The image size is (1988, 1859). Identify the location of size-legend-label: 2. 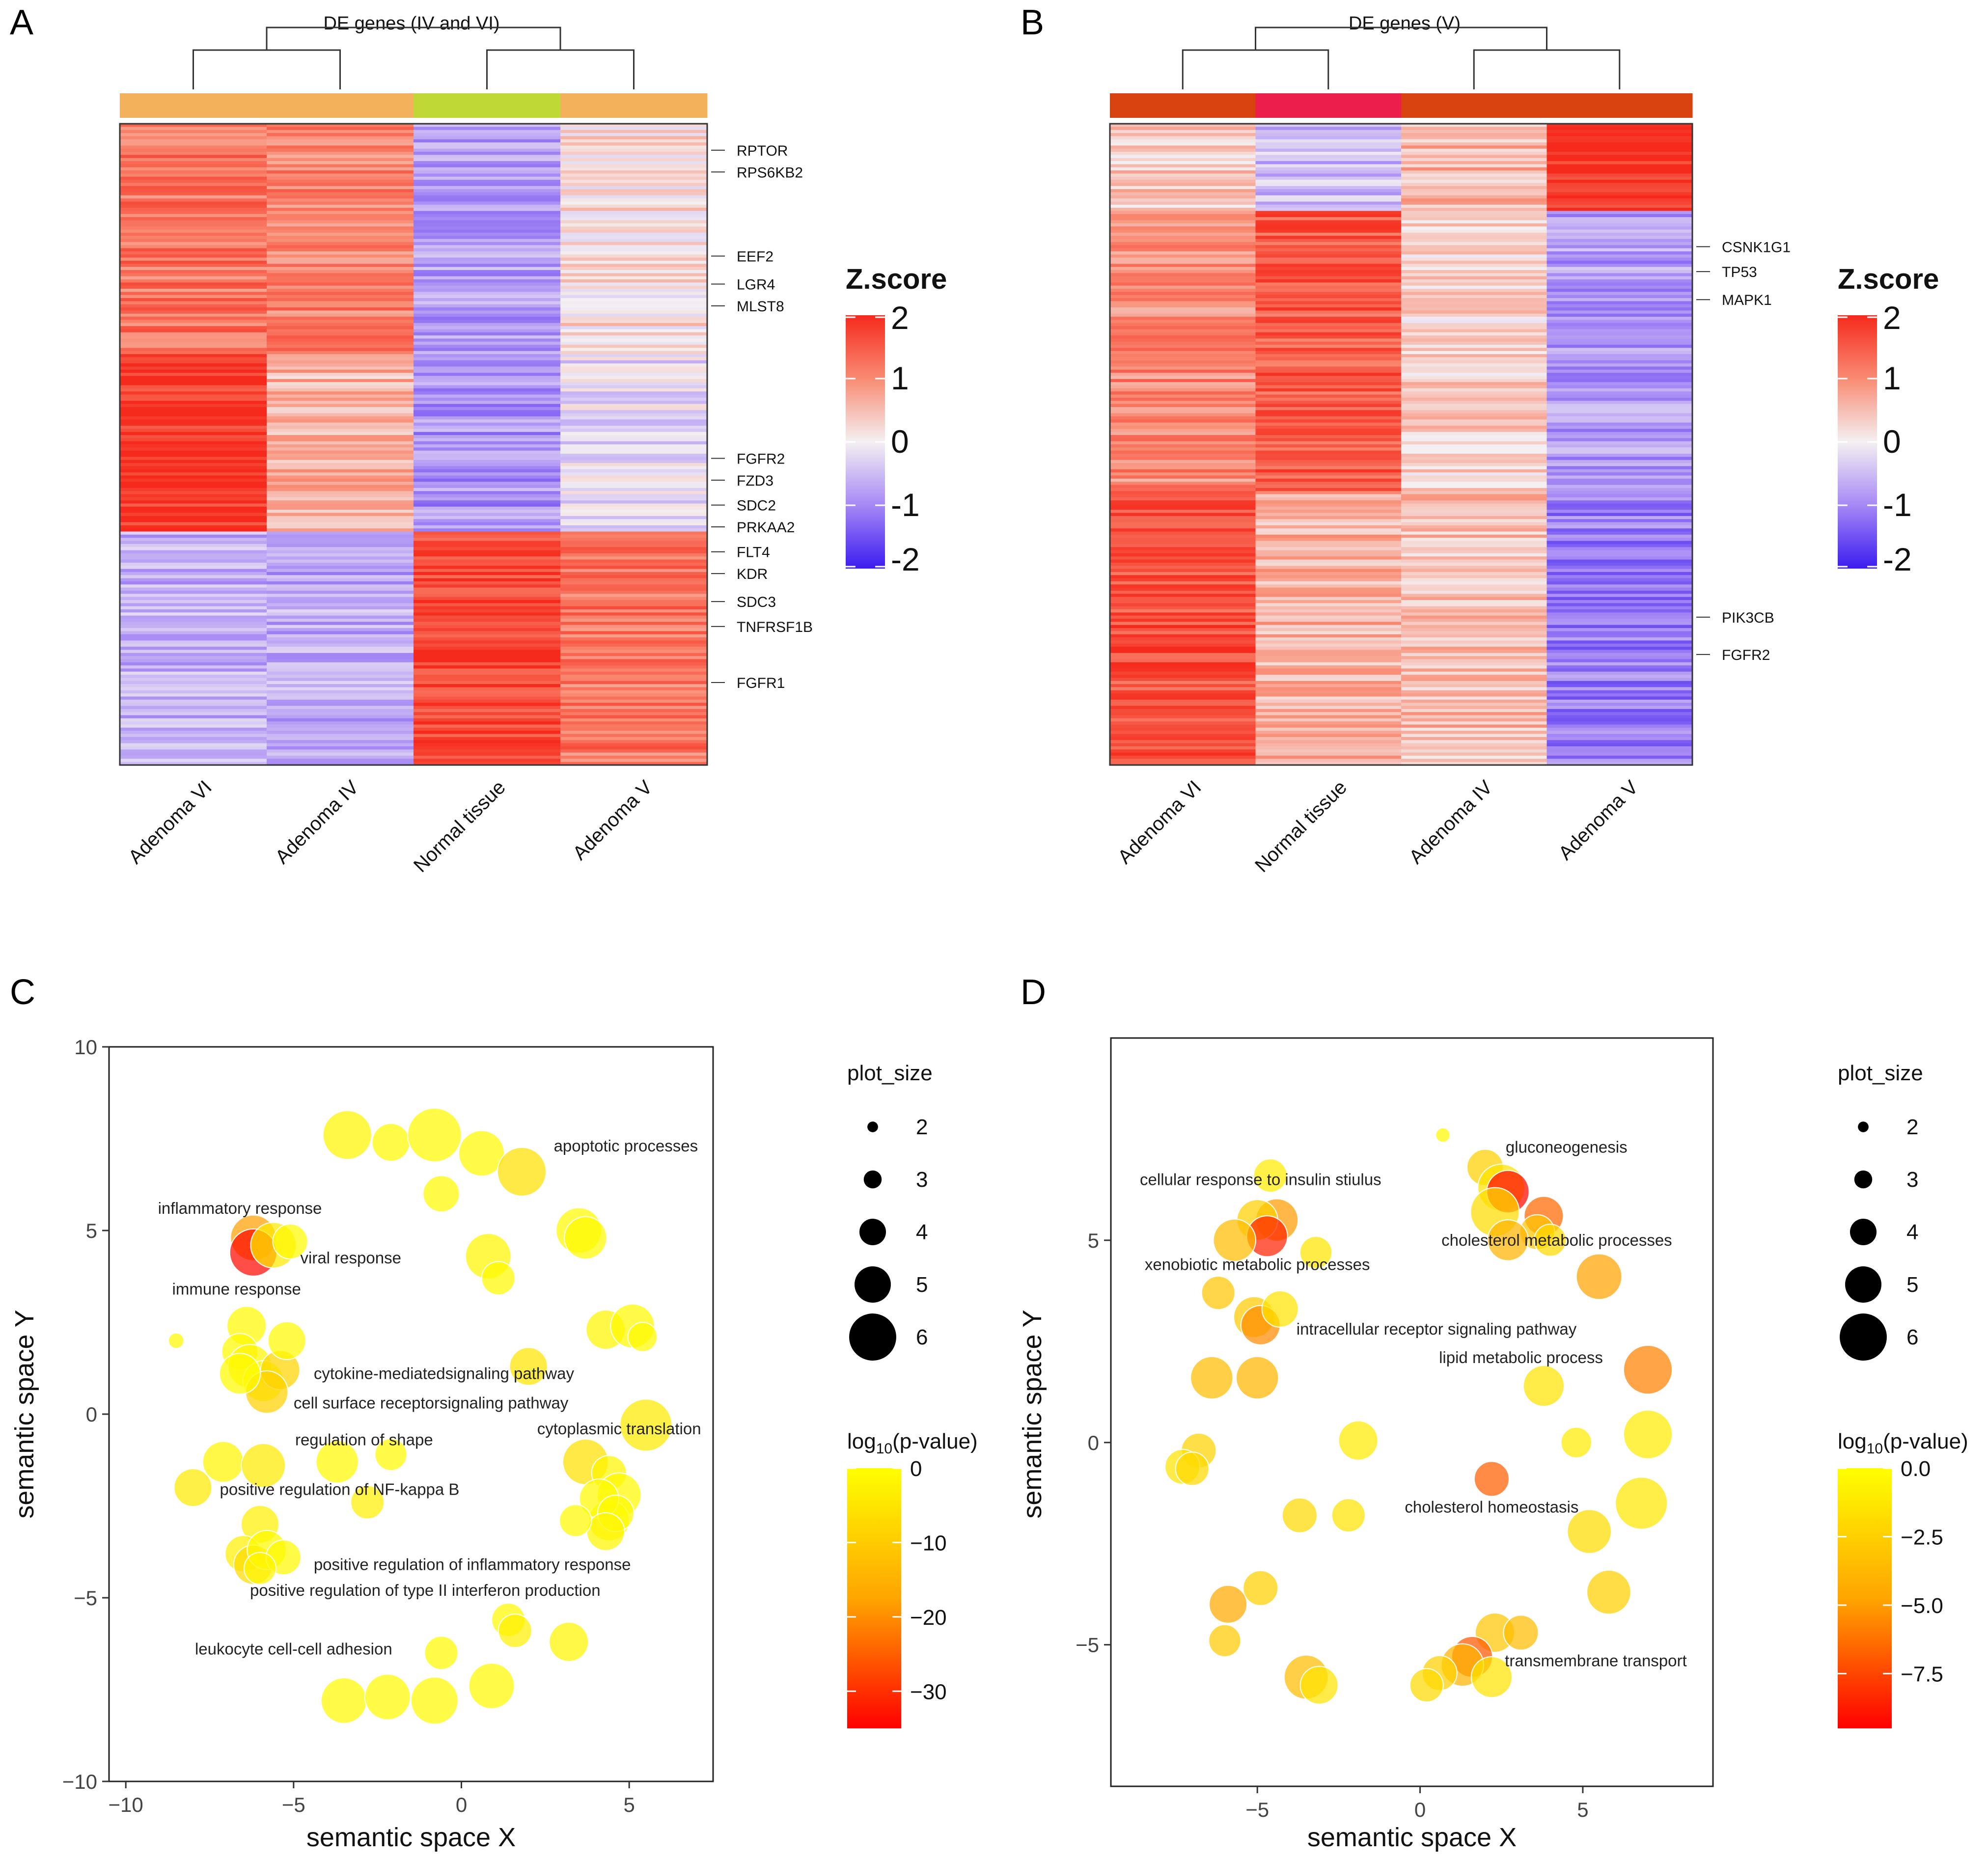
(1912, 1127).